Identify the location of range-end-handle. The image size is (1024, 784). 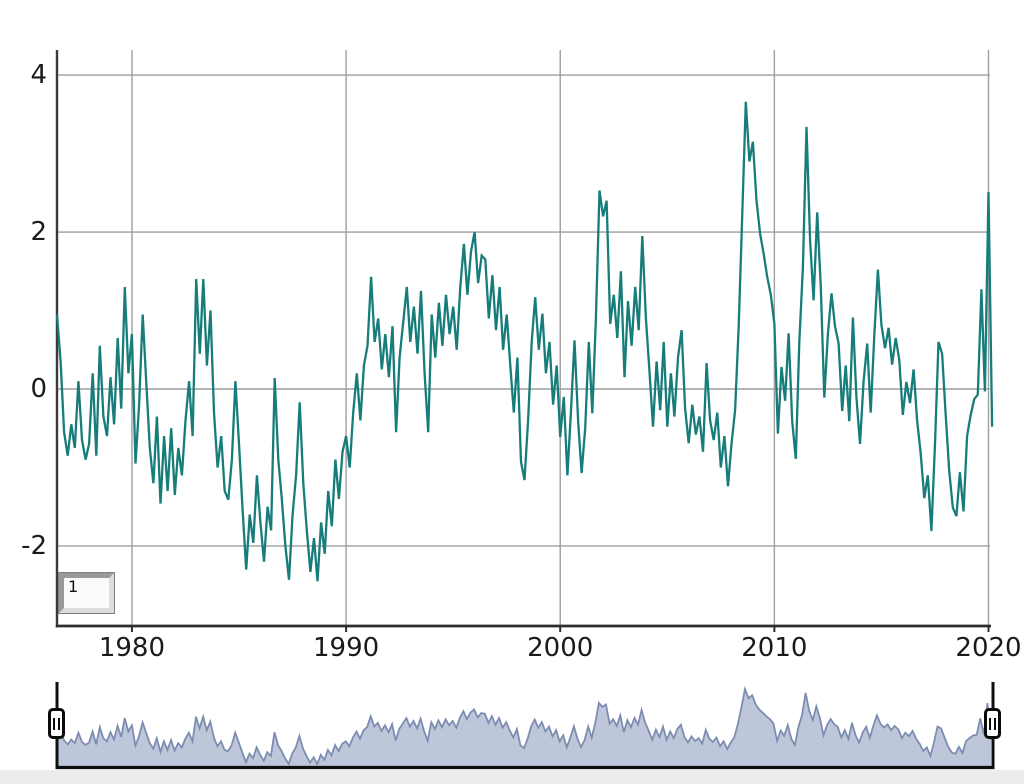
(992, 723).